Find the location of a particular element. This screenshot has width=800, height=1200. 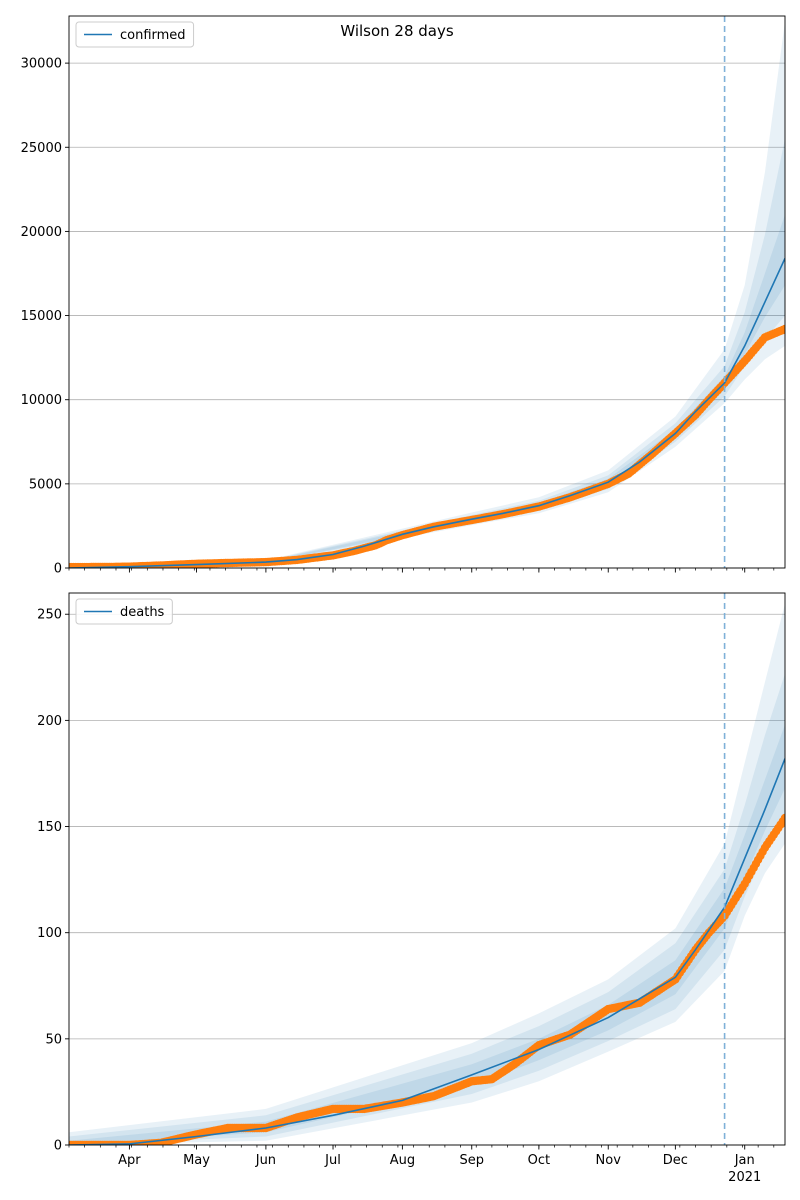

x-tick-label: Nov is located at coordinates (609, 1160).